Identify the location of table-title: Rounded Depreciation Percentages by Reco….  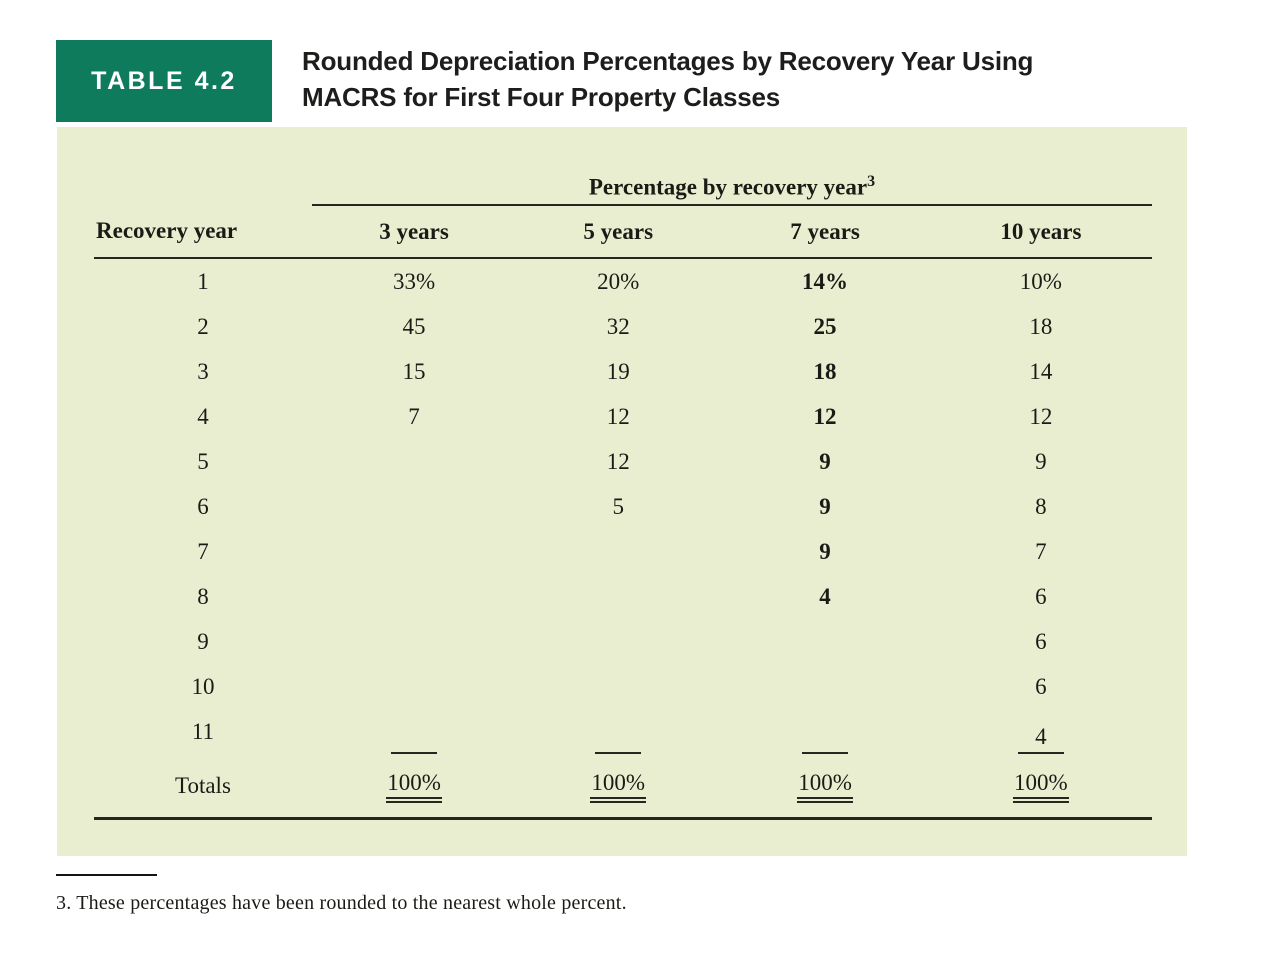
(667, 77).